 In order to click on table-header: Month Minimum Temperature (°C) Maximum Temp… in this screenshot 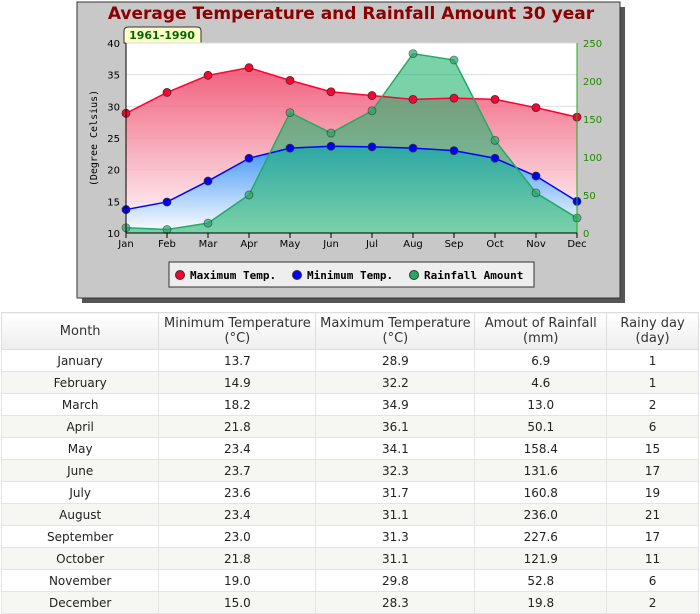, I will do `click(349, 331)`.